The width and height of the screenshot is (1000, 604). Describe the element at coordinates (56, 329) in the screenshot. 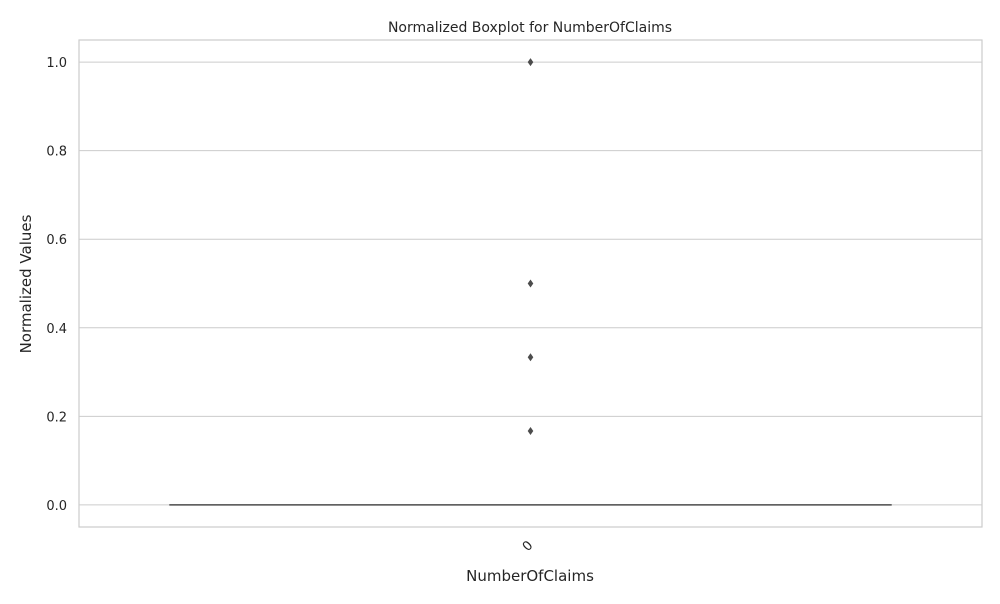

I see `y-tick-label: 0.4` at that location.